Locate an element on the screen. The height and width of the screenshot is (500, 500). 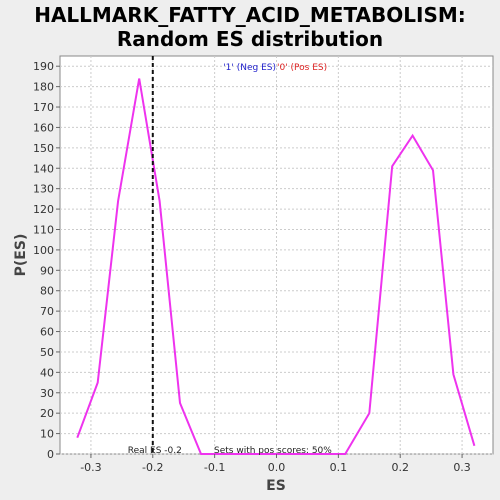
y-tick-label: 160 is located at coordinates (43, 127).